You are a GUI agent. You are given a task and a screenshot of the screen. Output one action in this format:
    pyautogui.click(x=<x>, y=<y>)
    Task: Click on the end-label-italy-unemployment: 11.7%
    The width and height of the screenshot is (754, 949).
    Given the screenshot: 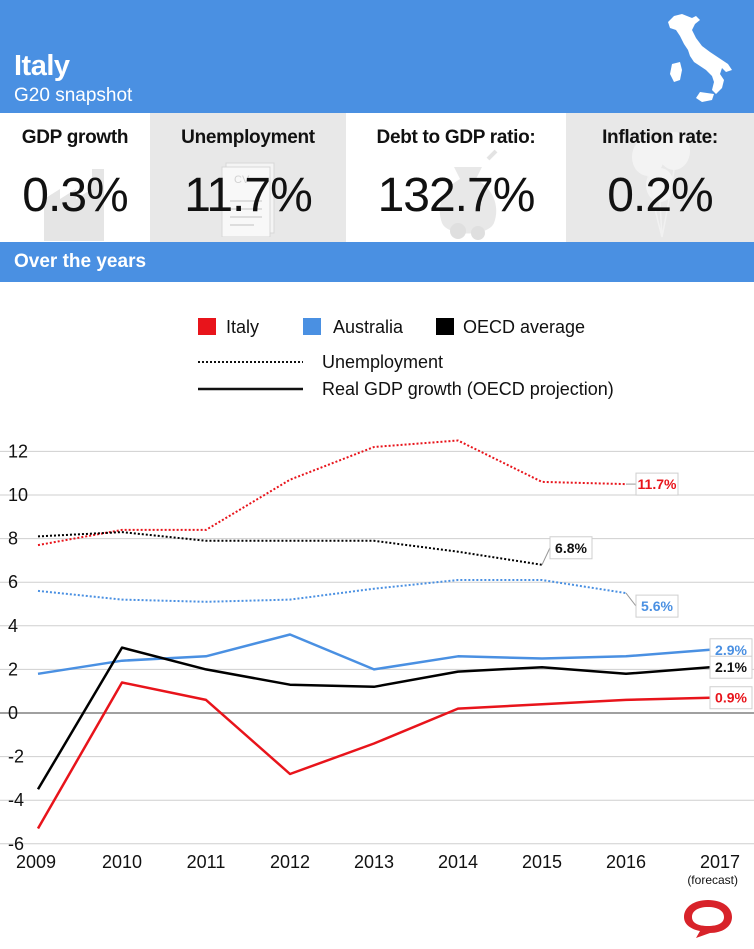 What is the action you would take?
    pyautogui.click(x=657, y=484)
    